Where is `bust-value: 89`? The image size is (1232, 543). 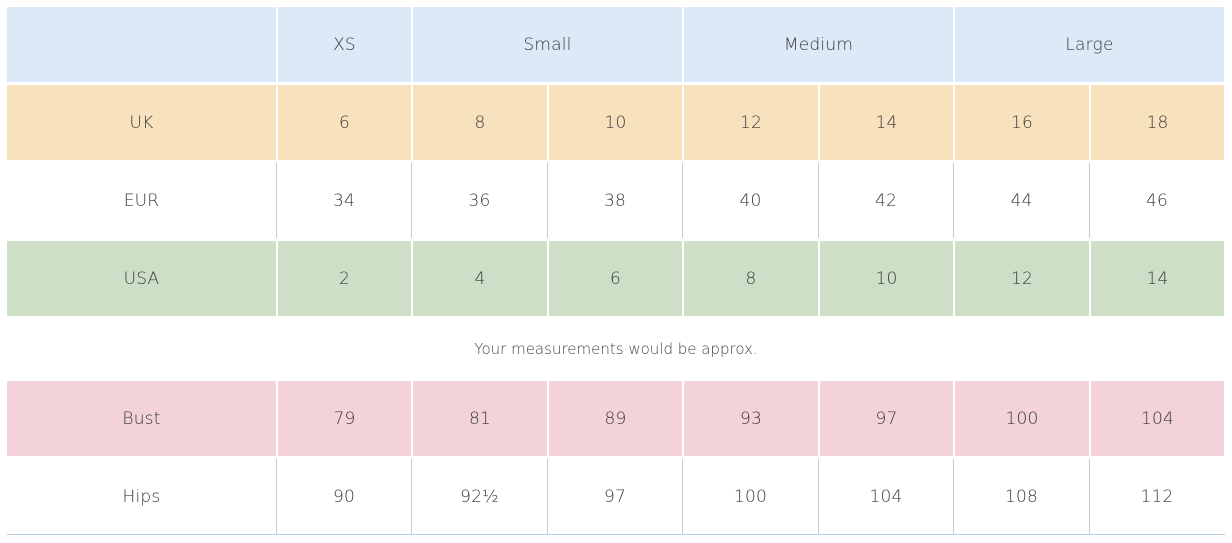
bust-value: 89 is located at coordinates (614, 418).